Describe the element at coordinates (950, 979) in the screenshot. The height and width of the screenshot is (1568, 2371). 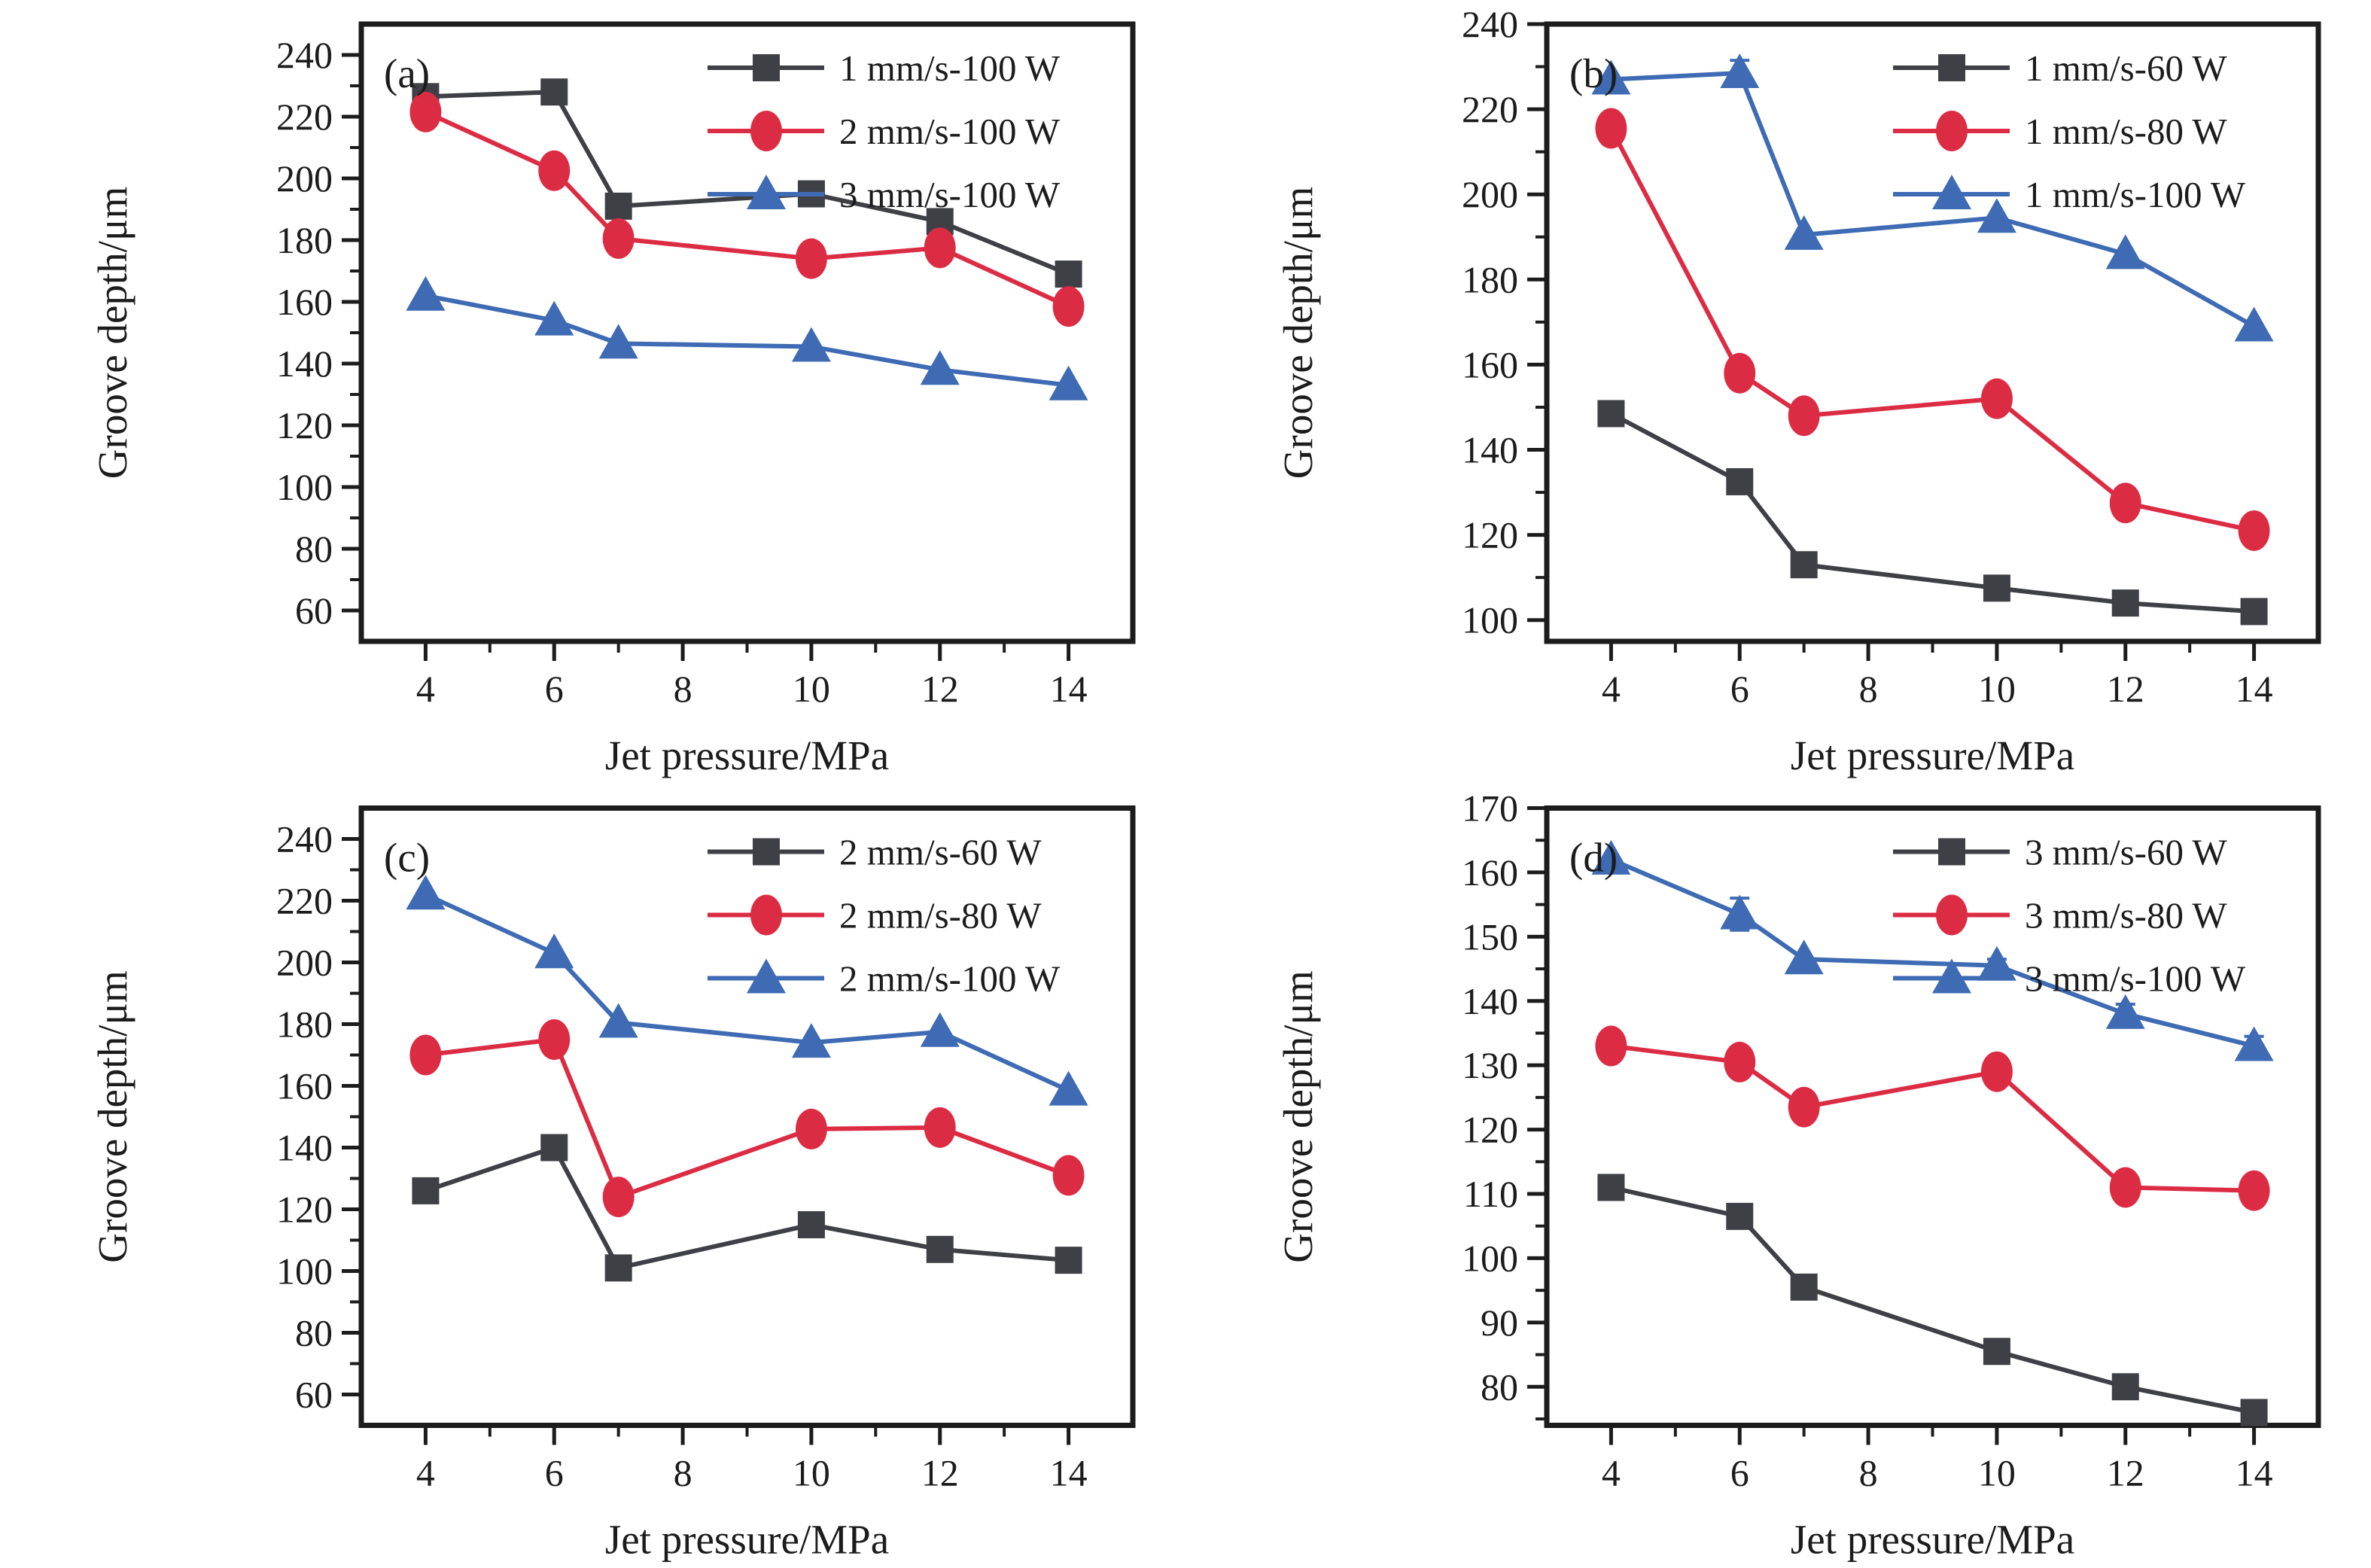
I see `legend-label: 2 mm/s-100 W` at that location.